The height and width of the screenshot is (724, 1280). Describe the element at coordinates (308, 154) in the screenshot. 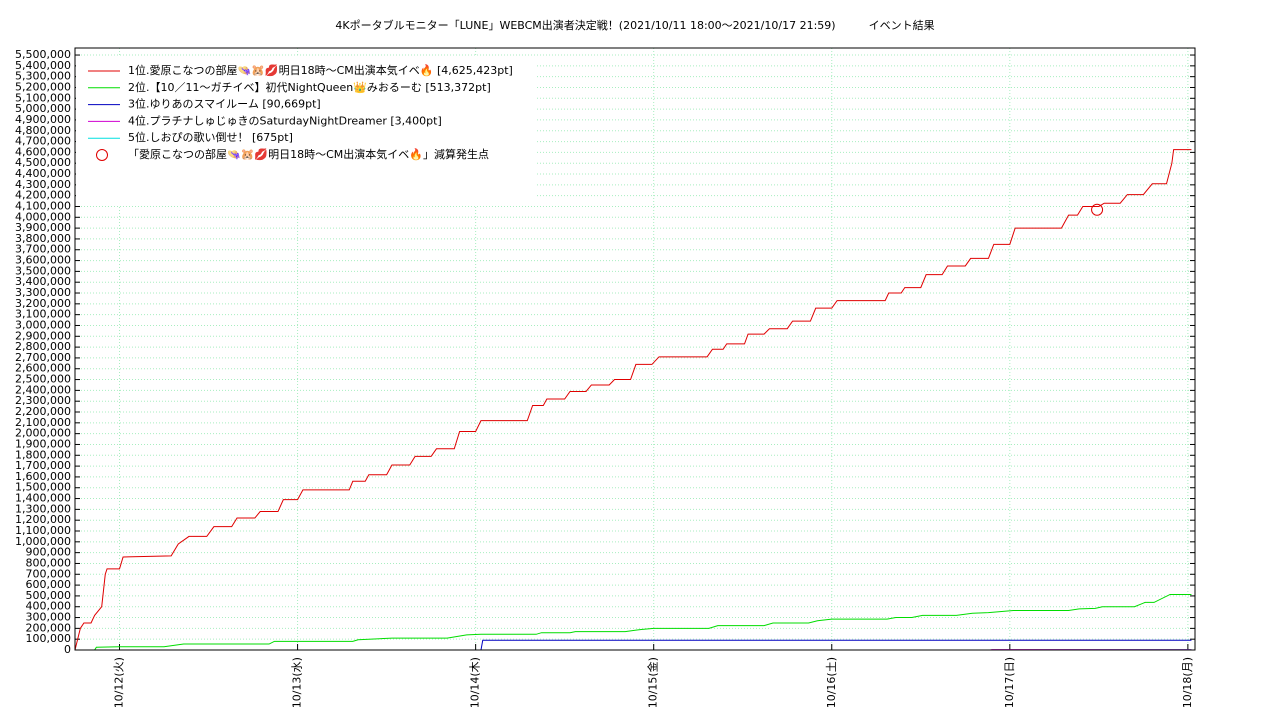

I see `legend-label: 「愛原こなつの部屋👒🐹💋明日18時〜CM出演本気イベ🔥」減算発生点` at that location.